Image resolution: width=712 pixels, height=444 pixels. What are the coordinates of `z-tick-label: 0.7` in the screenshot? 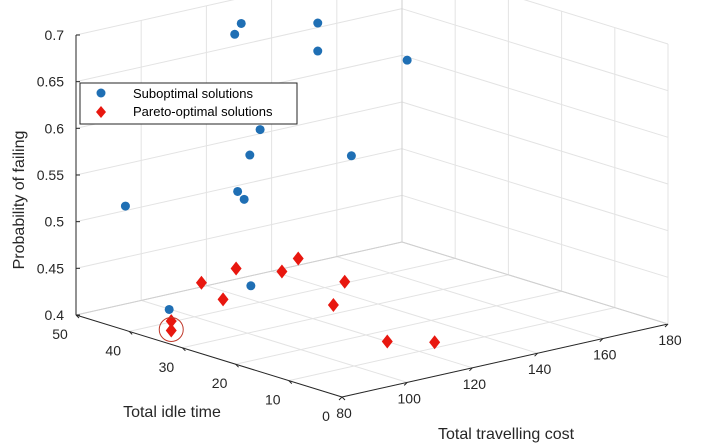 It's located at (55, 35).